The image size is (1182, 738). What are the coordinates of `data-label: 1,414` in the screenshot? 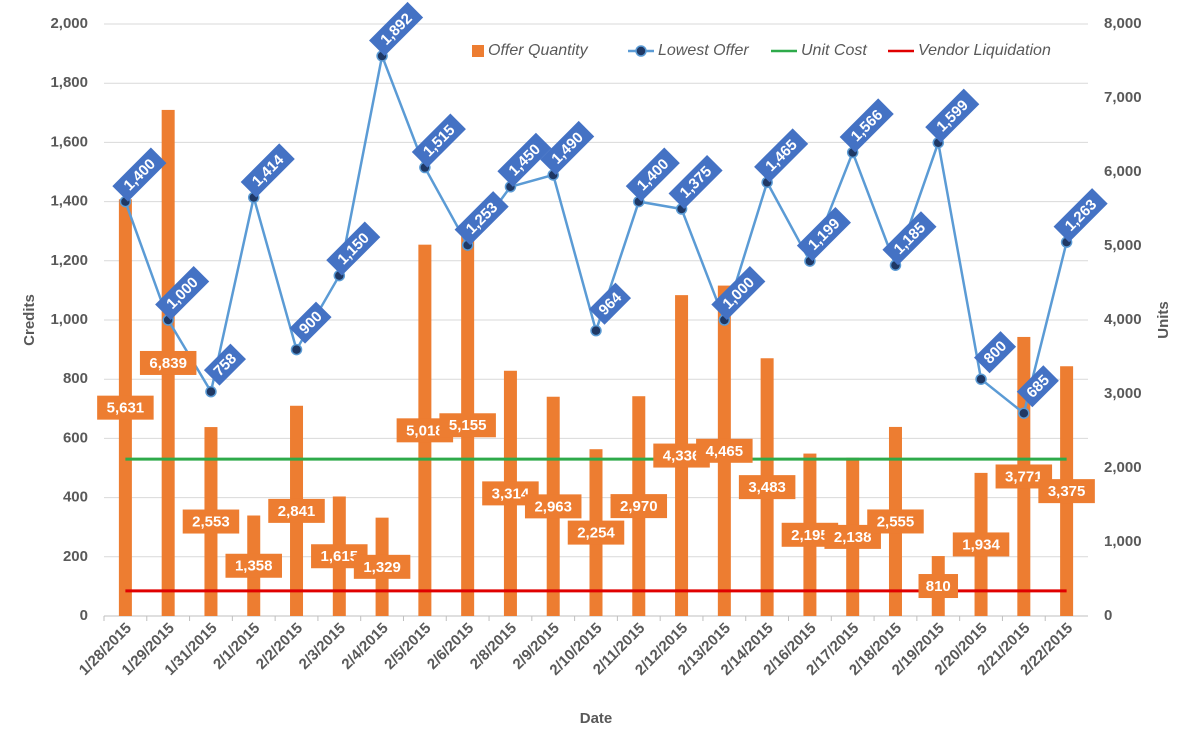 It's located at (267, 170).